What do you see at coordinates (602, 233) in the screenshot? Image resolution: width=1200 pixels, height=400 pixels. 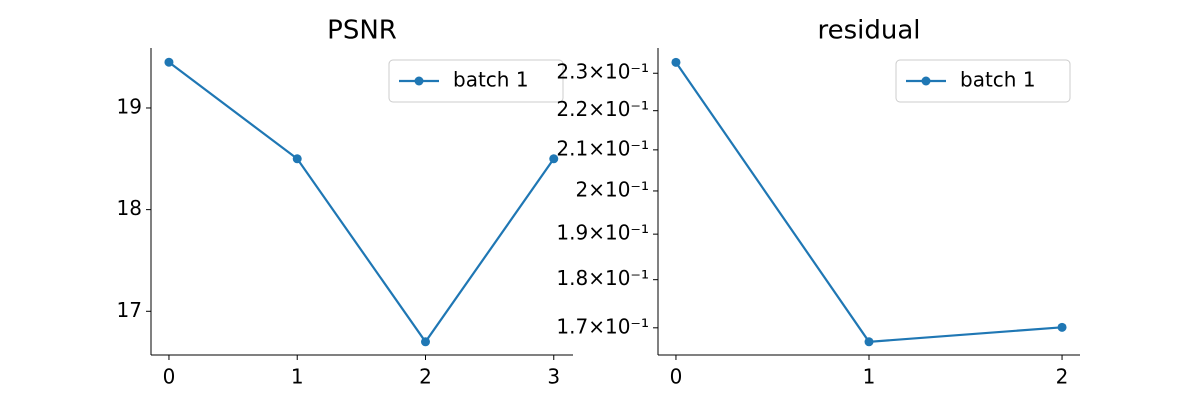 I see `y-tick-label: 1.9×10⁻¹` at bounding box center [602, 233].